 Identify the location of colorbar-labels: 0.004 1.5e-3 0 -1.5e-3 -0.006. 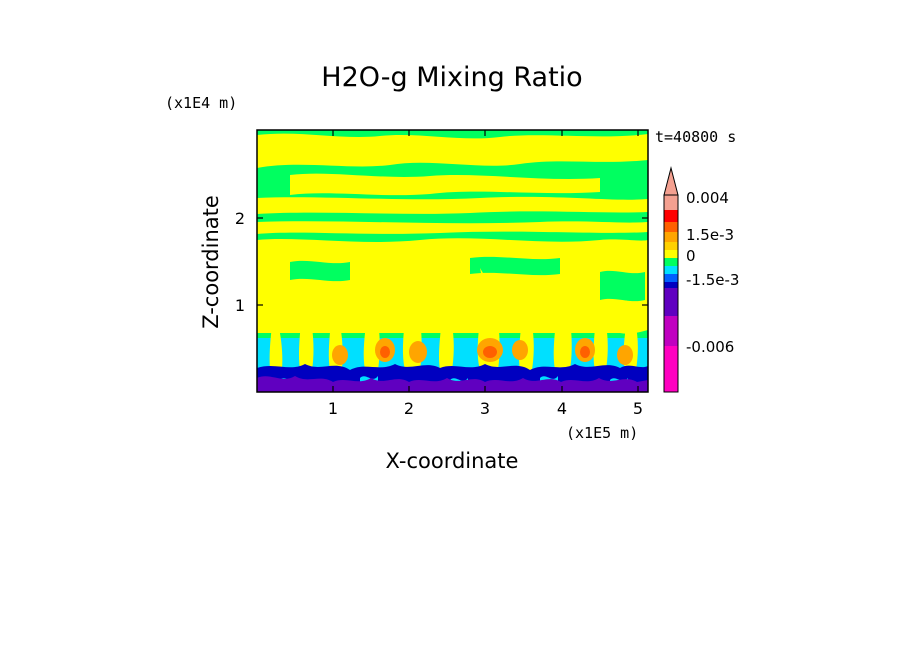
(712, 272).